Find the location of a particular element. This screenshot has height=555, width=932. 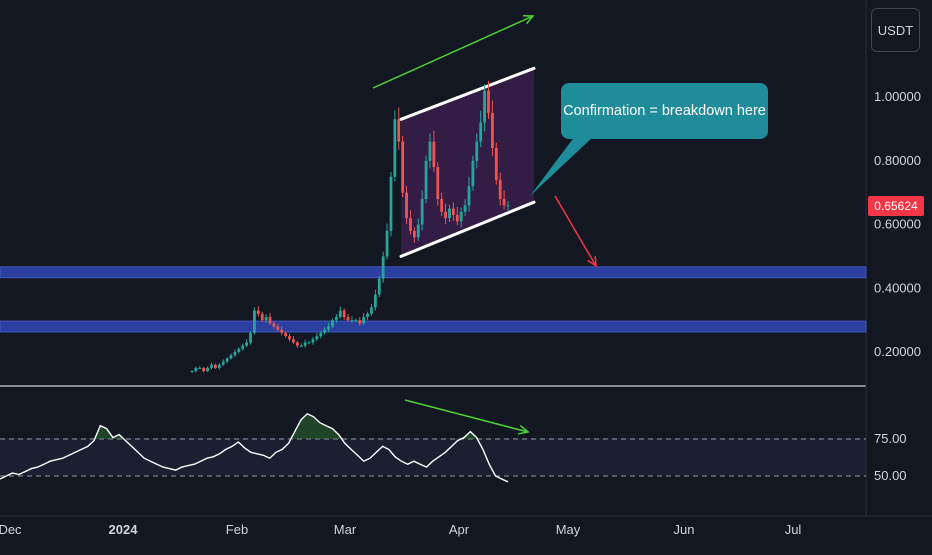

rsi-layer is located at coordinates (433, 447).